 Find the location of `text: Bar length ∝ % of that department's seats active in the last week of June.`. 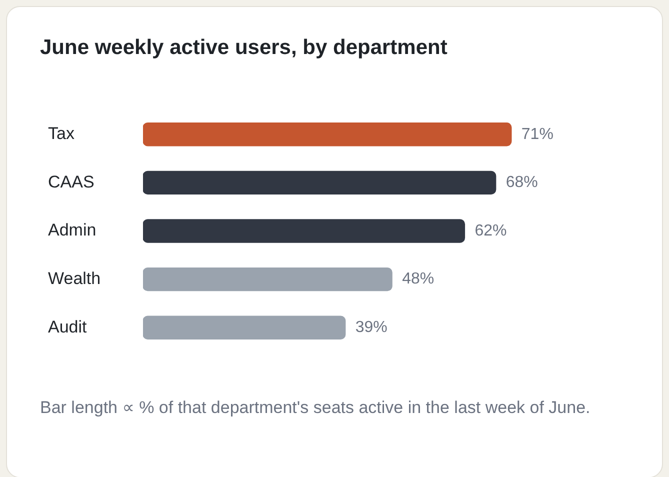

text: Bar length ∝ % of that department's seats active in the last week of June. is located at coordinates (316, 408).